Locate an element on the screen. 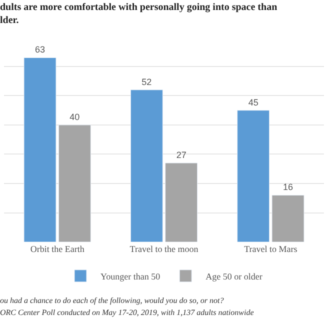 This screenshot has height=328, width=328. data-label: 16 is located at coordinates (288, 187).